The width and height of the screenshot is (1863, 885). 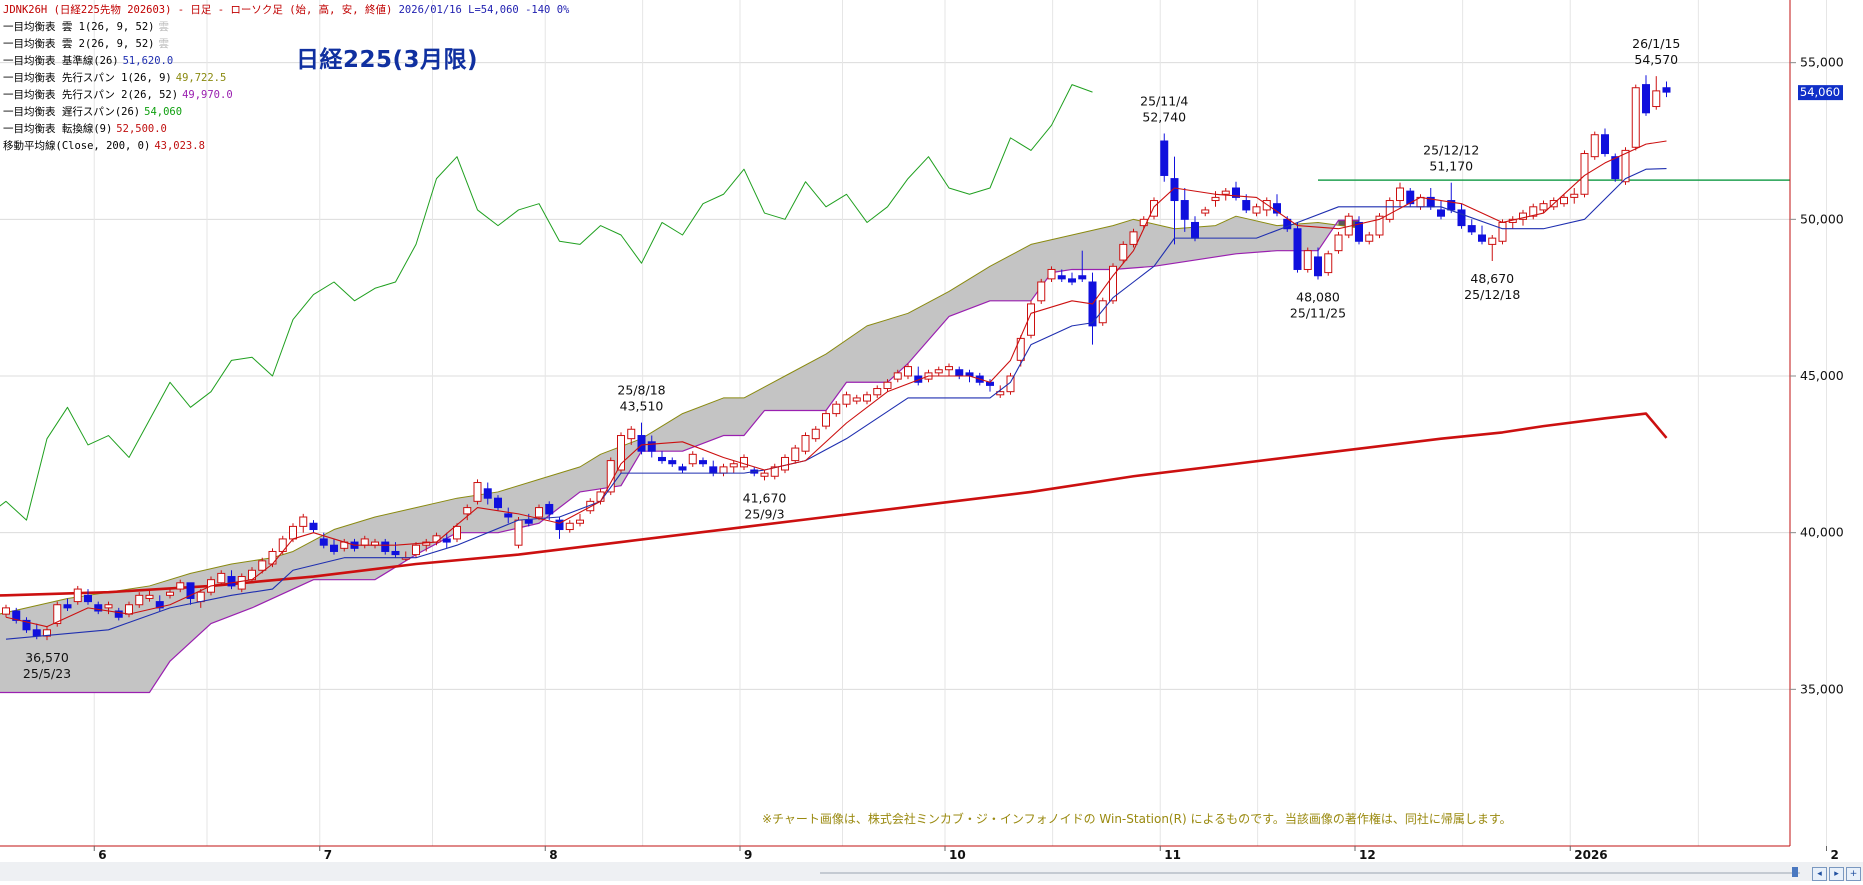 What do you see at coordinates (1836, 874) in the screenshot?
I see `scroll-right-button: ▸` at bounding box center [1836, 874].